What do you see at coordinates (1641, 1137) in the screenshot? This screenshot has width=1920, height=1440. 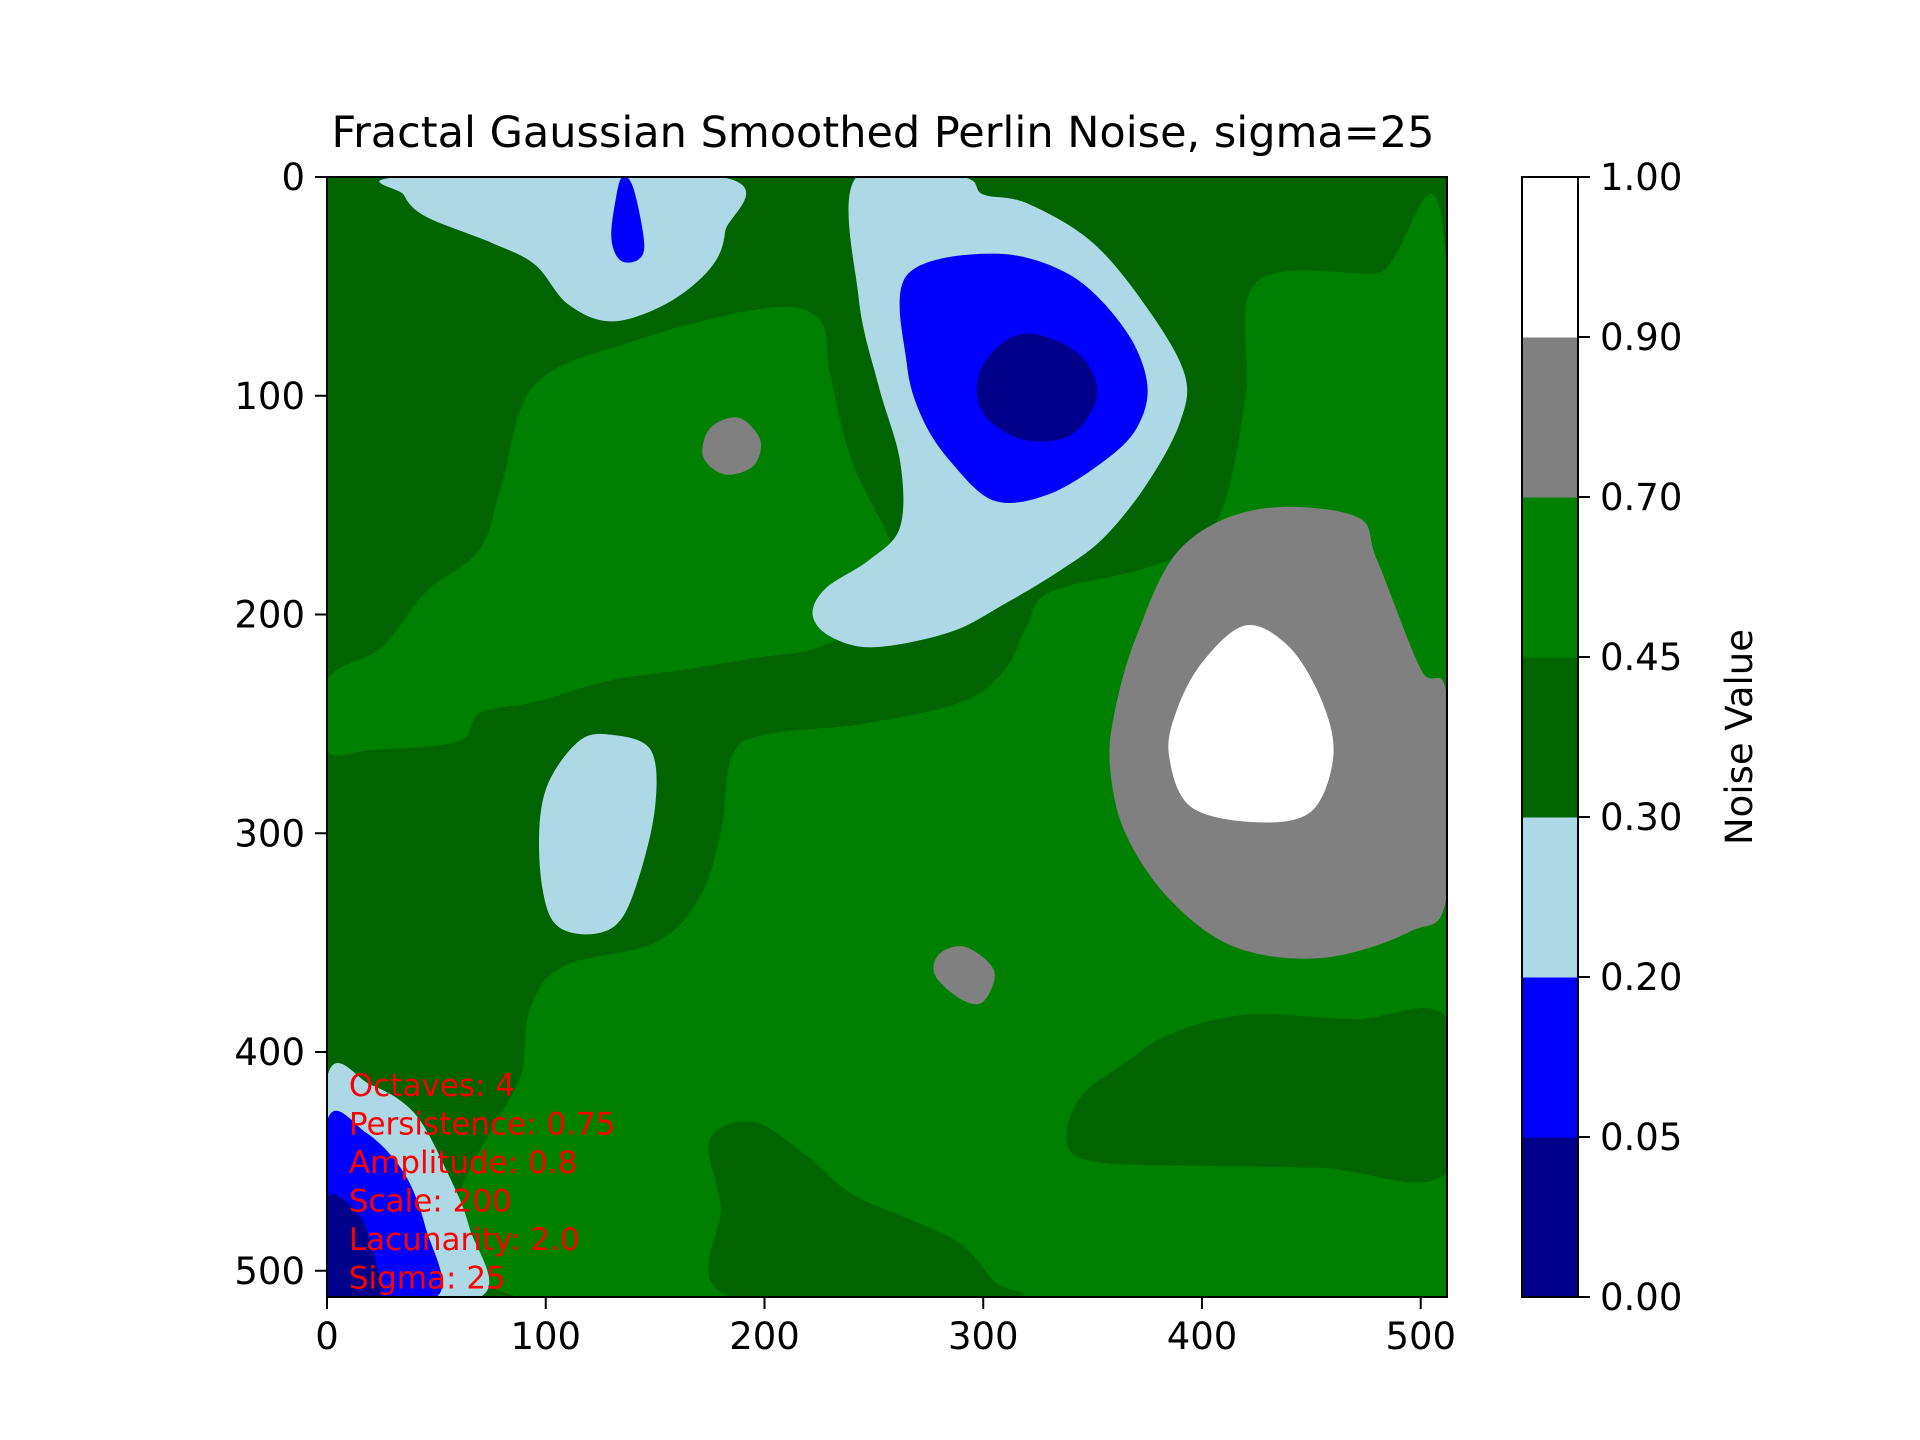 I see `colorbar-tick-label-1: 0.05` at bounding box center [1641, 1137].